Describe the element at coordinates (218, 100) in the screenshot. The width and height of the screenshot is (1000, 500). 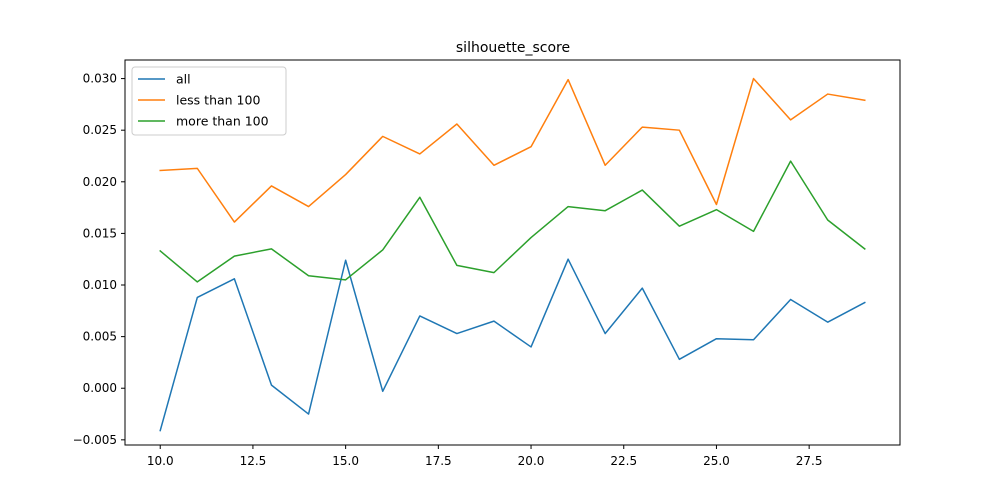
I see `legend-label: less than 100` at that location.